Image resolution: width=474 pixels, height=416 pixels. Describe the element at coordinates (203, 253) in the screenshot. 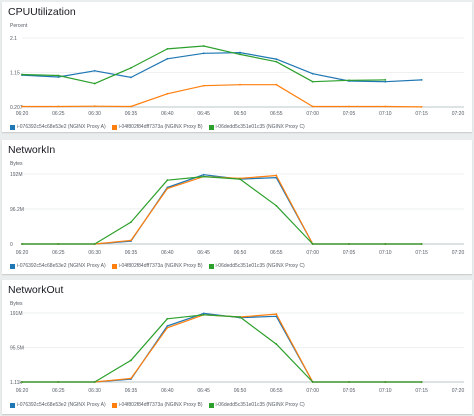

I see `x-tick-label: 06:45` at that location.